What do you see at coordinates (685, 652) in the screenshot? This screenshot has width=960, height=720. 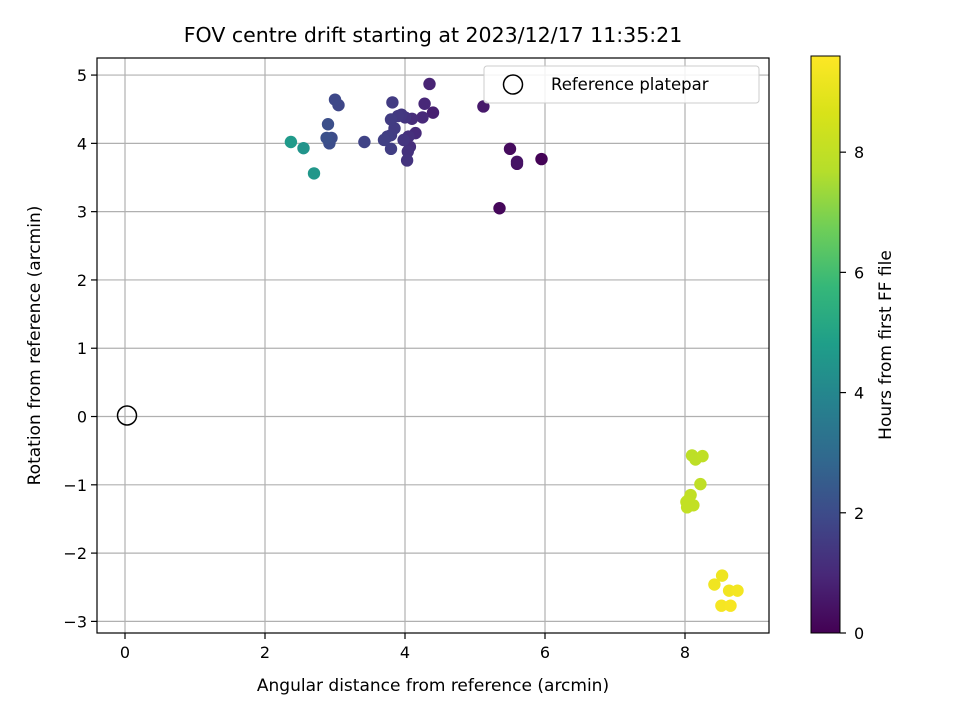 I see `x-tick-label: 8` at bounding box center [685, 652].